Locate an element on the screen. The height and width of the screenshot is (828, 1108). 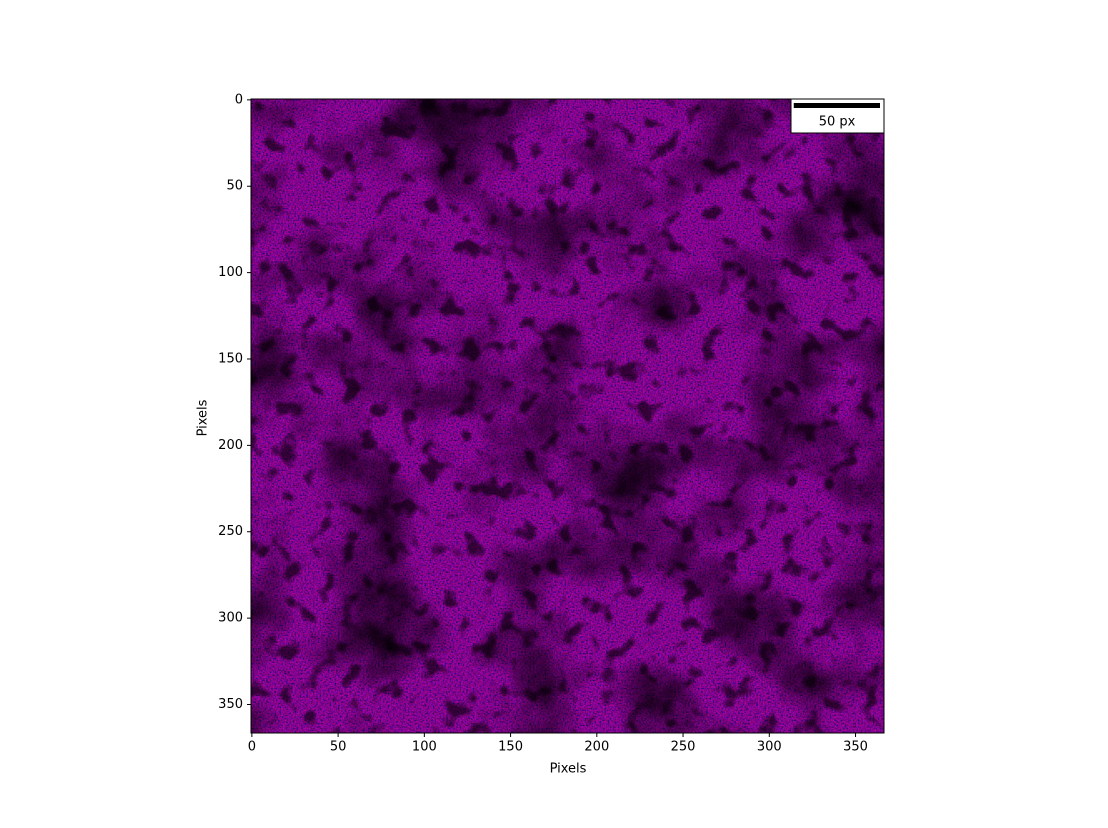
y-tick-label: 100 is located at coordinates (230, 272).